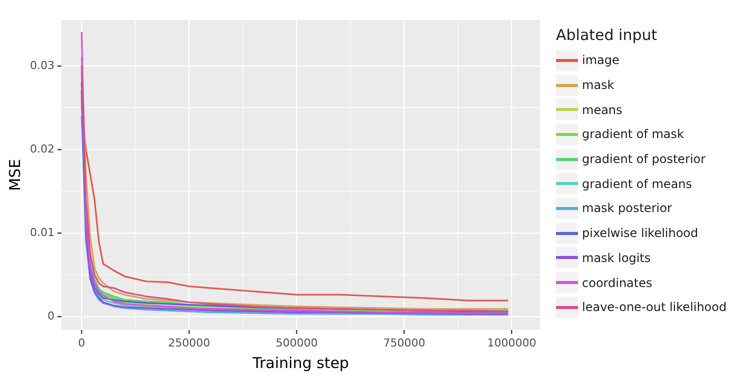 This screenshot has height=379, width=756. Describe the element at coordinates (644, 159) in the screenshot. I see `legend-label: gradient of posterior` at that location.